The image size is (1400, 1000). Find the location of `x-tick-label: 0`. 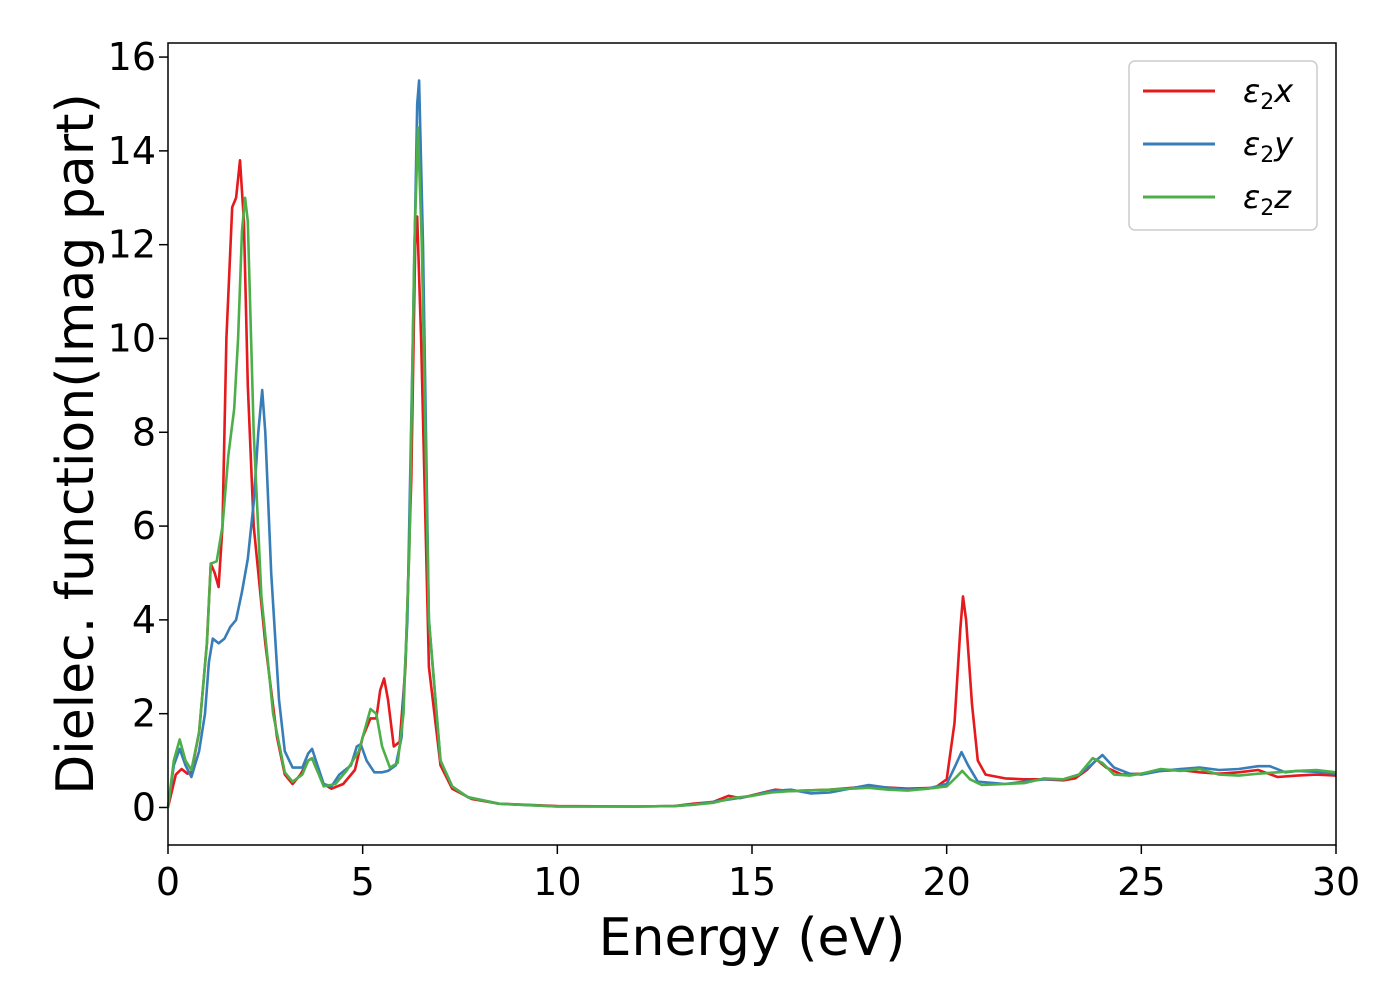

x-tick-label: 0 is located at coordinates (168, 882).